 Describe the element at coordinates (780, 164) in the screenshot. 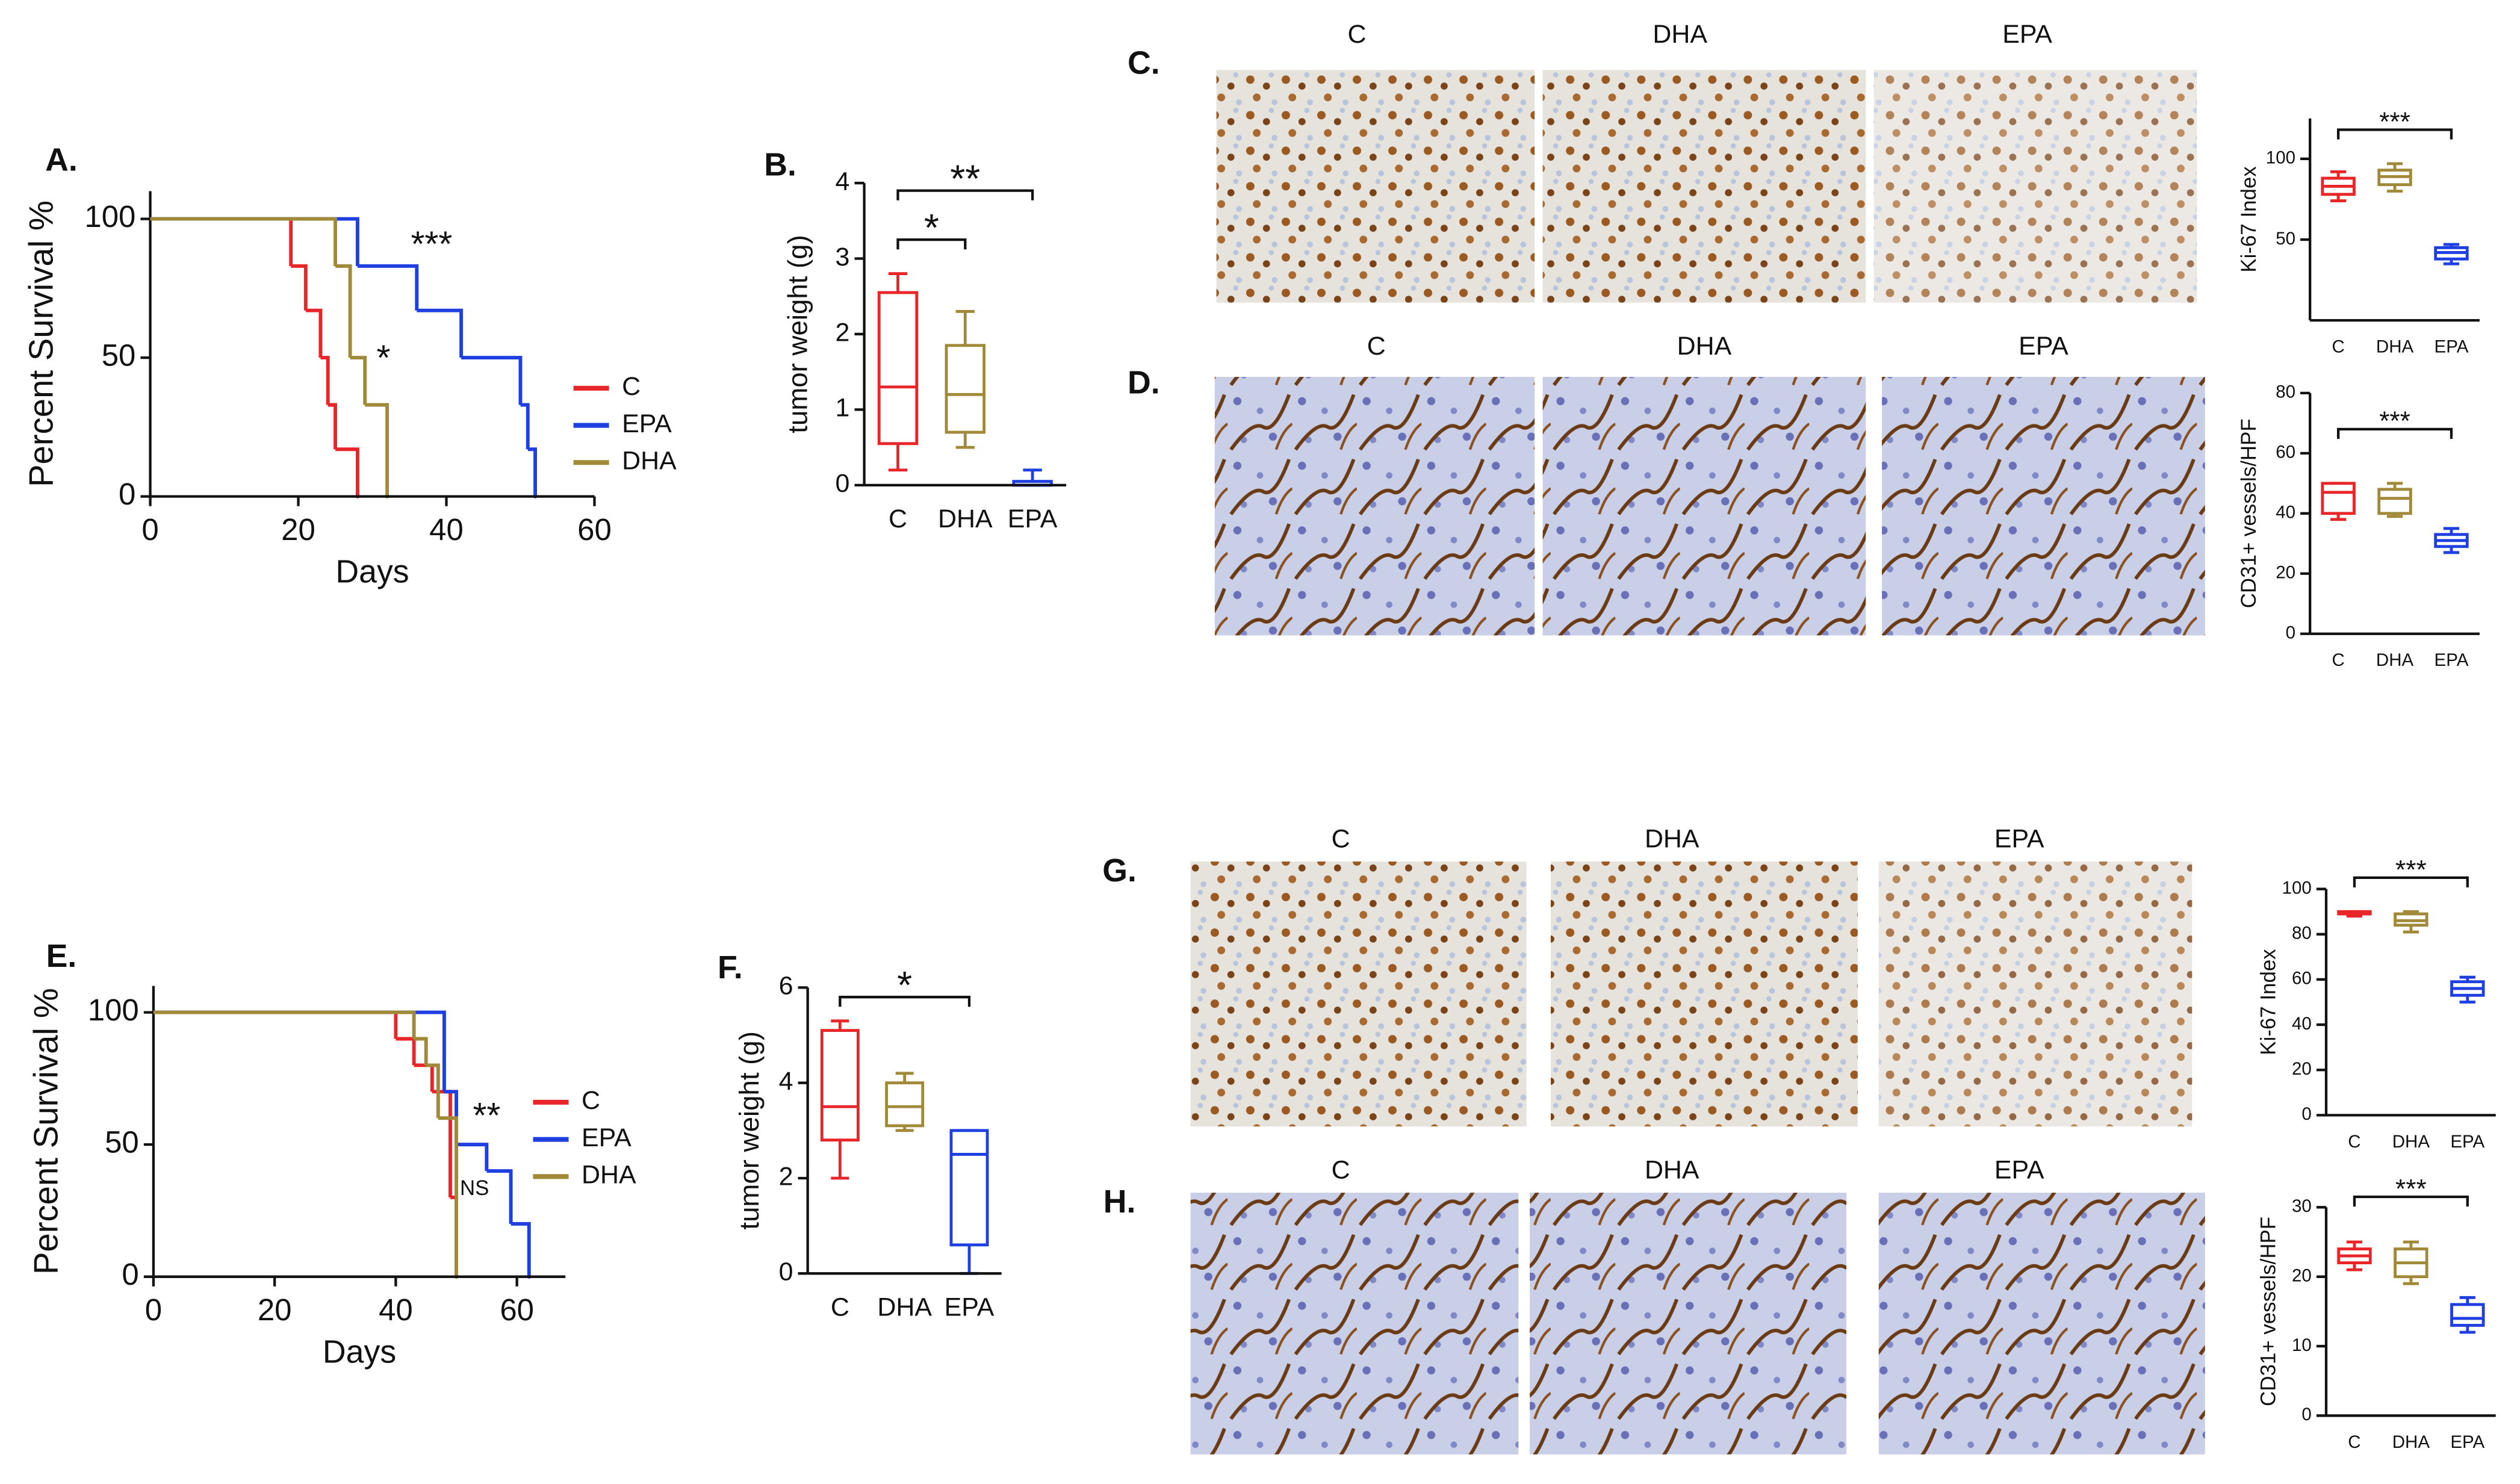

I see `panel-label: B.` at that location.